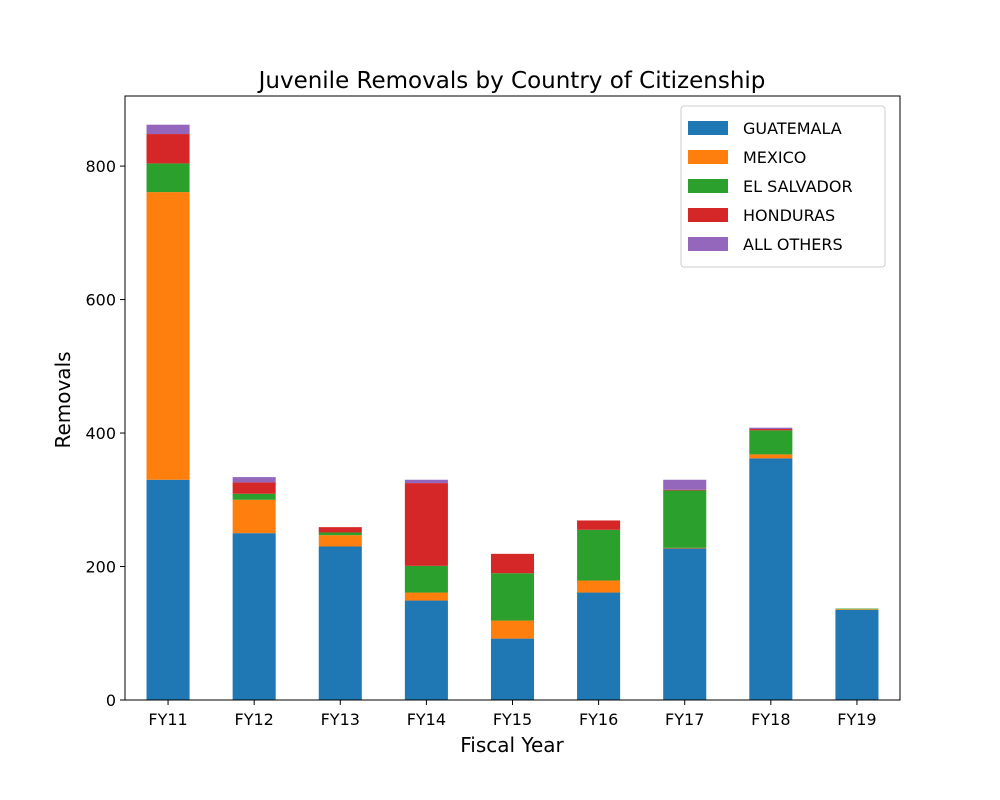 This screenshot has height=800, width=1000. What do you see at coordinates (771, 456) in the screenshot?
I see `bar-segment-fy18-mexico` at bounding box center [771, 456].